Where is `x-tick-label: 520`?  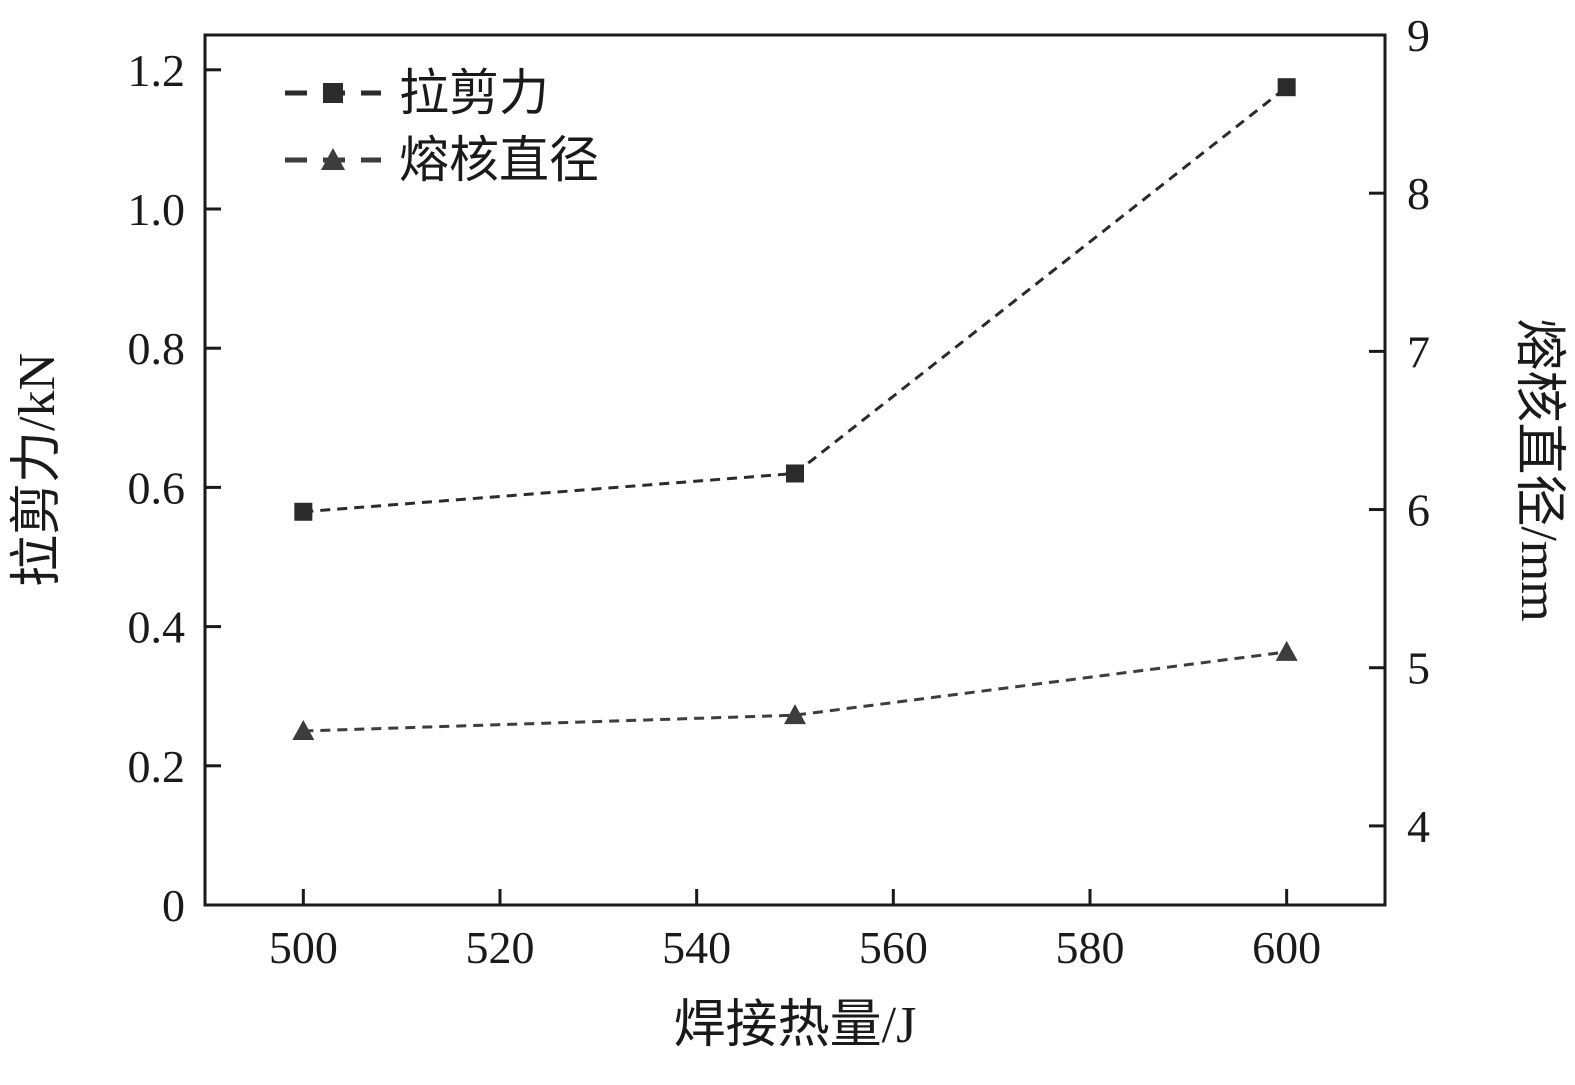
x-tick-label: 520 is located at coordinates (500, 947).